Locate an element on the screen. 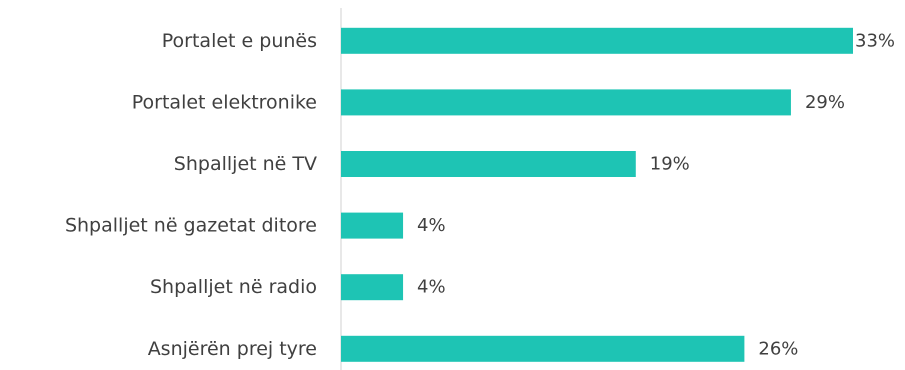 This screenshot has height=370, width=905. category-label-2: Shpalljet në TV is located at coordinates (245, 164).